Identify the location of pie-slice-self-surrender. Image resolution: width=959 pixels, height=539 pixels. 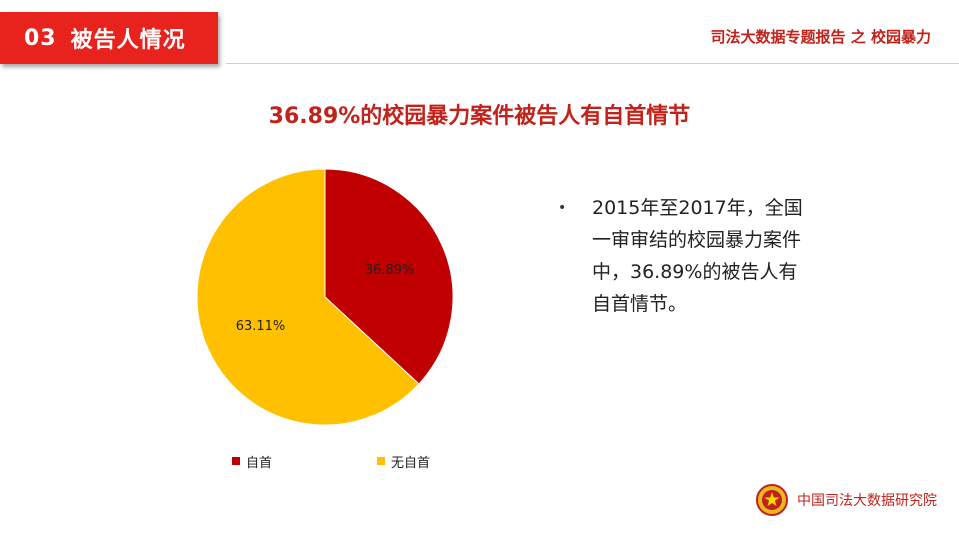
(389, 276).